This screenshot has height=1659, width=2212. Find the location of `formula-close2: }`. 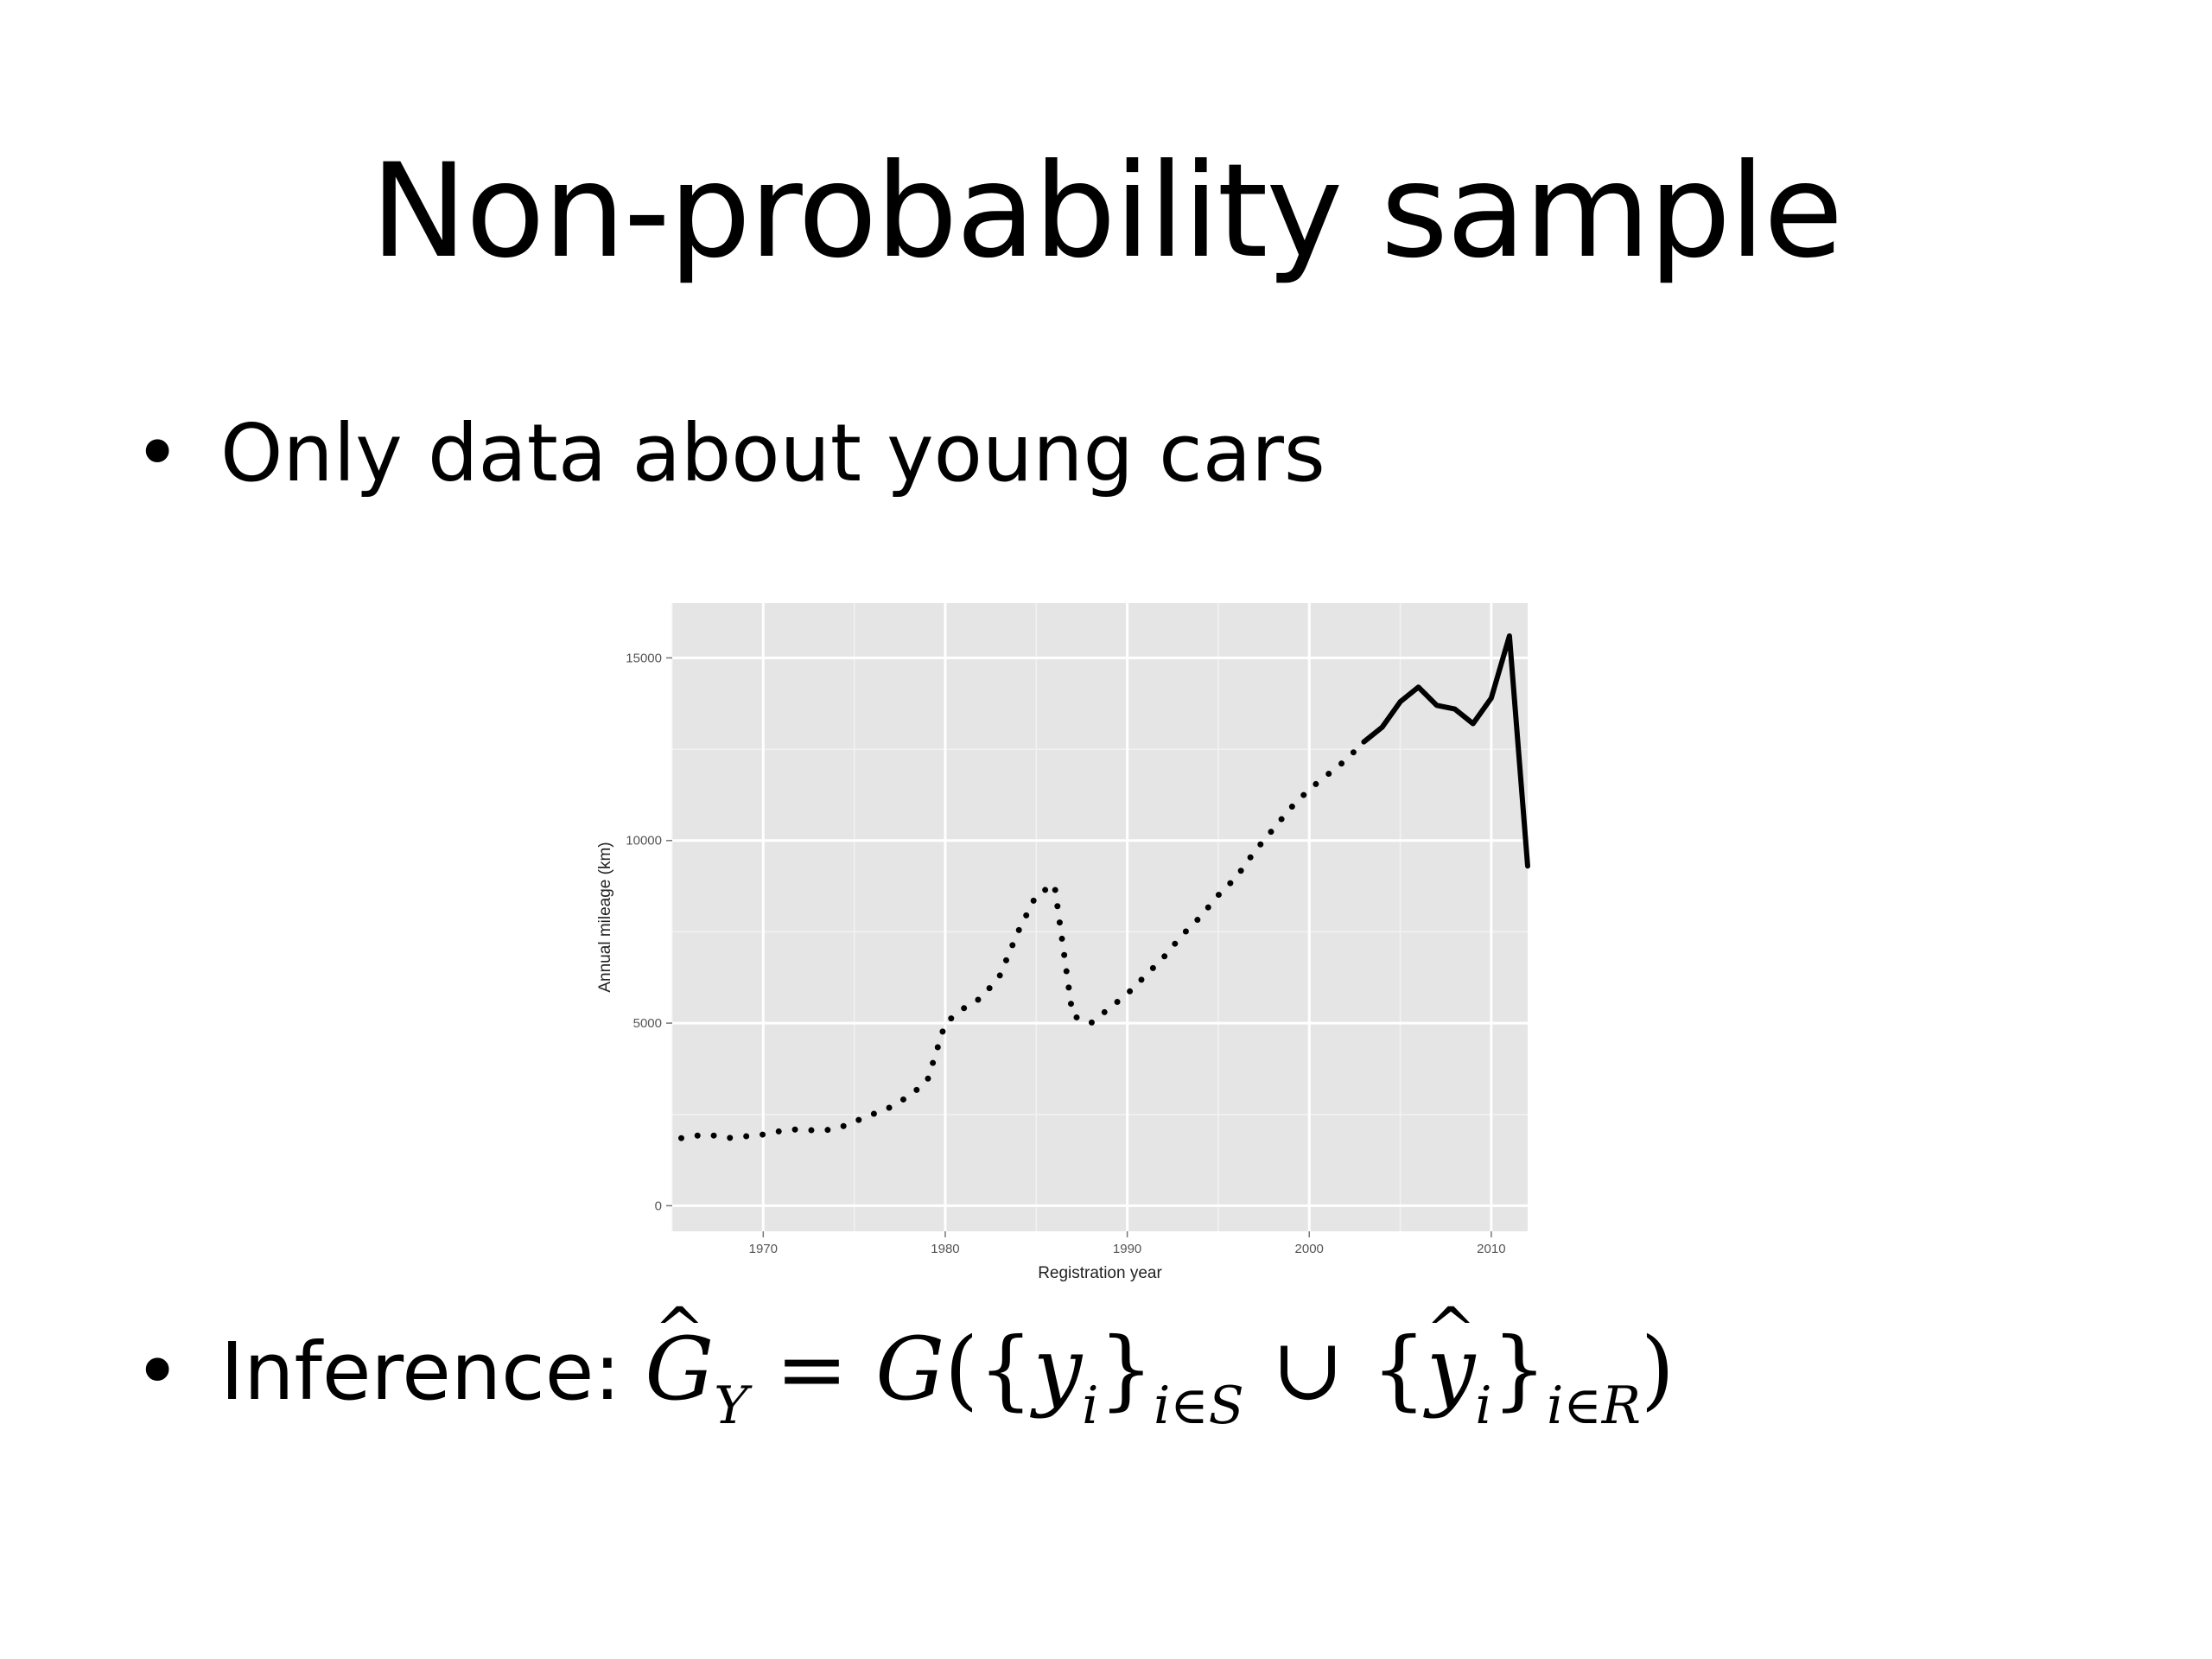

formula-close2: } is located at coordinates (1519, 1369).